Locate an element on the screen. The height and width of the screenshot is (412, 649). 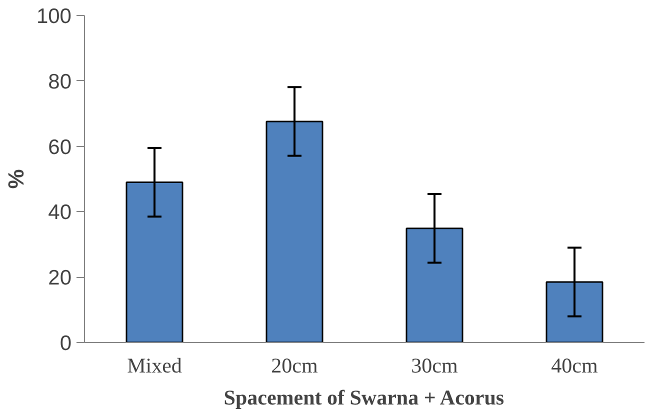
x-axis-title: Spacement of Swarna + Acorus is located at coordinates (364, 398).